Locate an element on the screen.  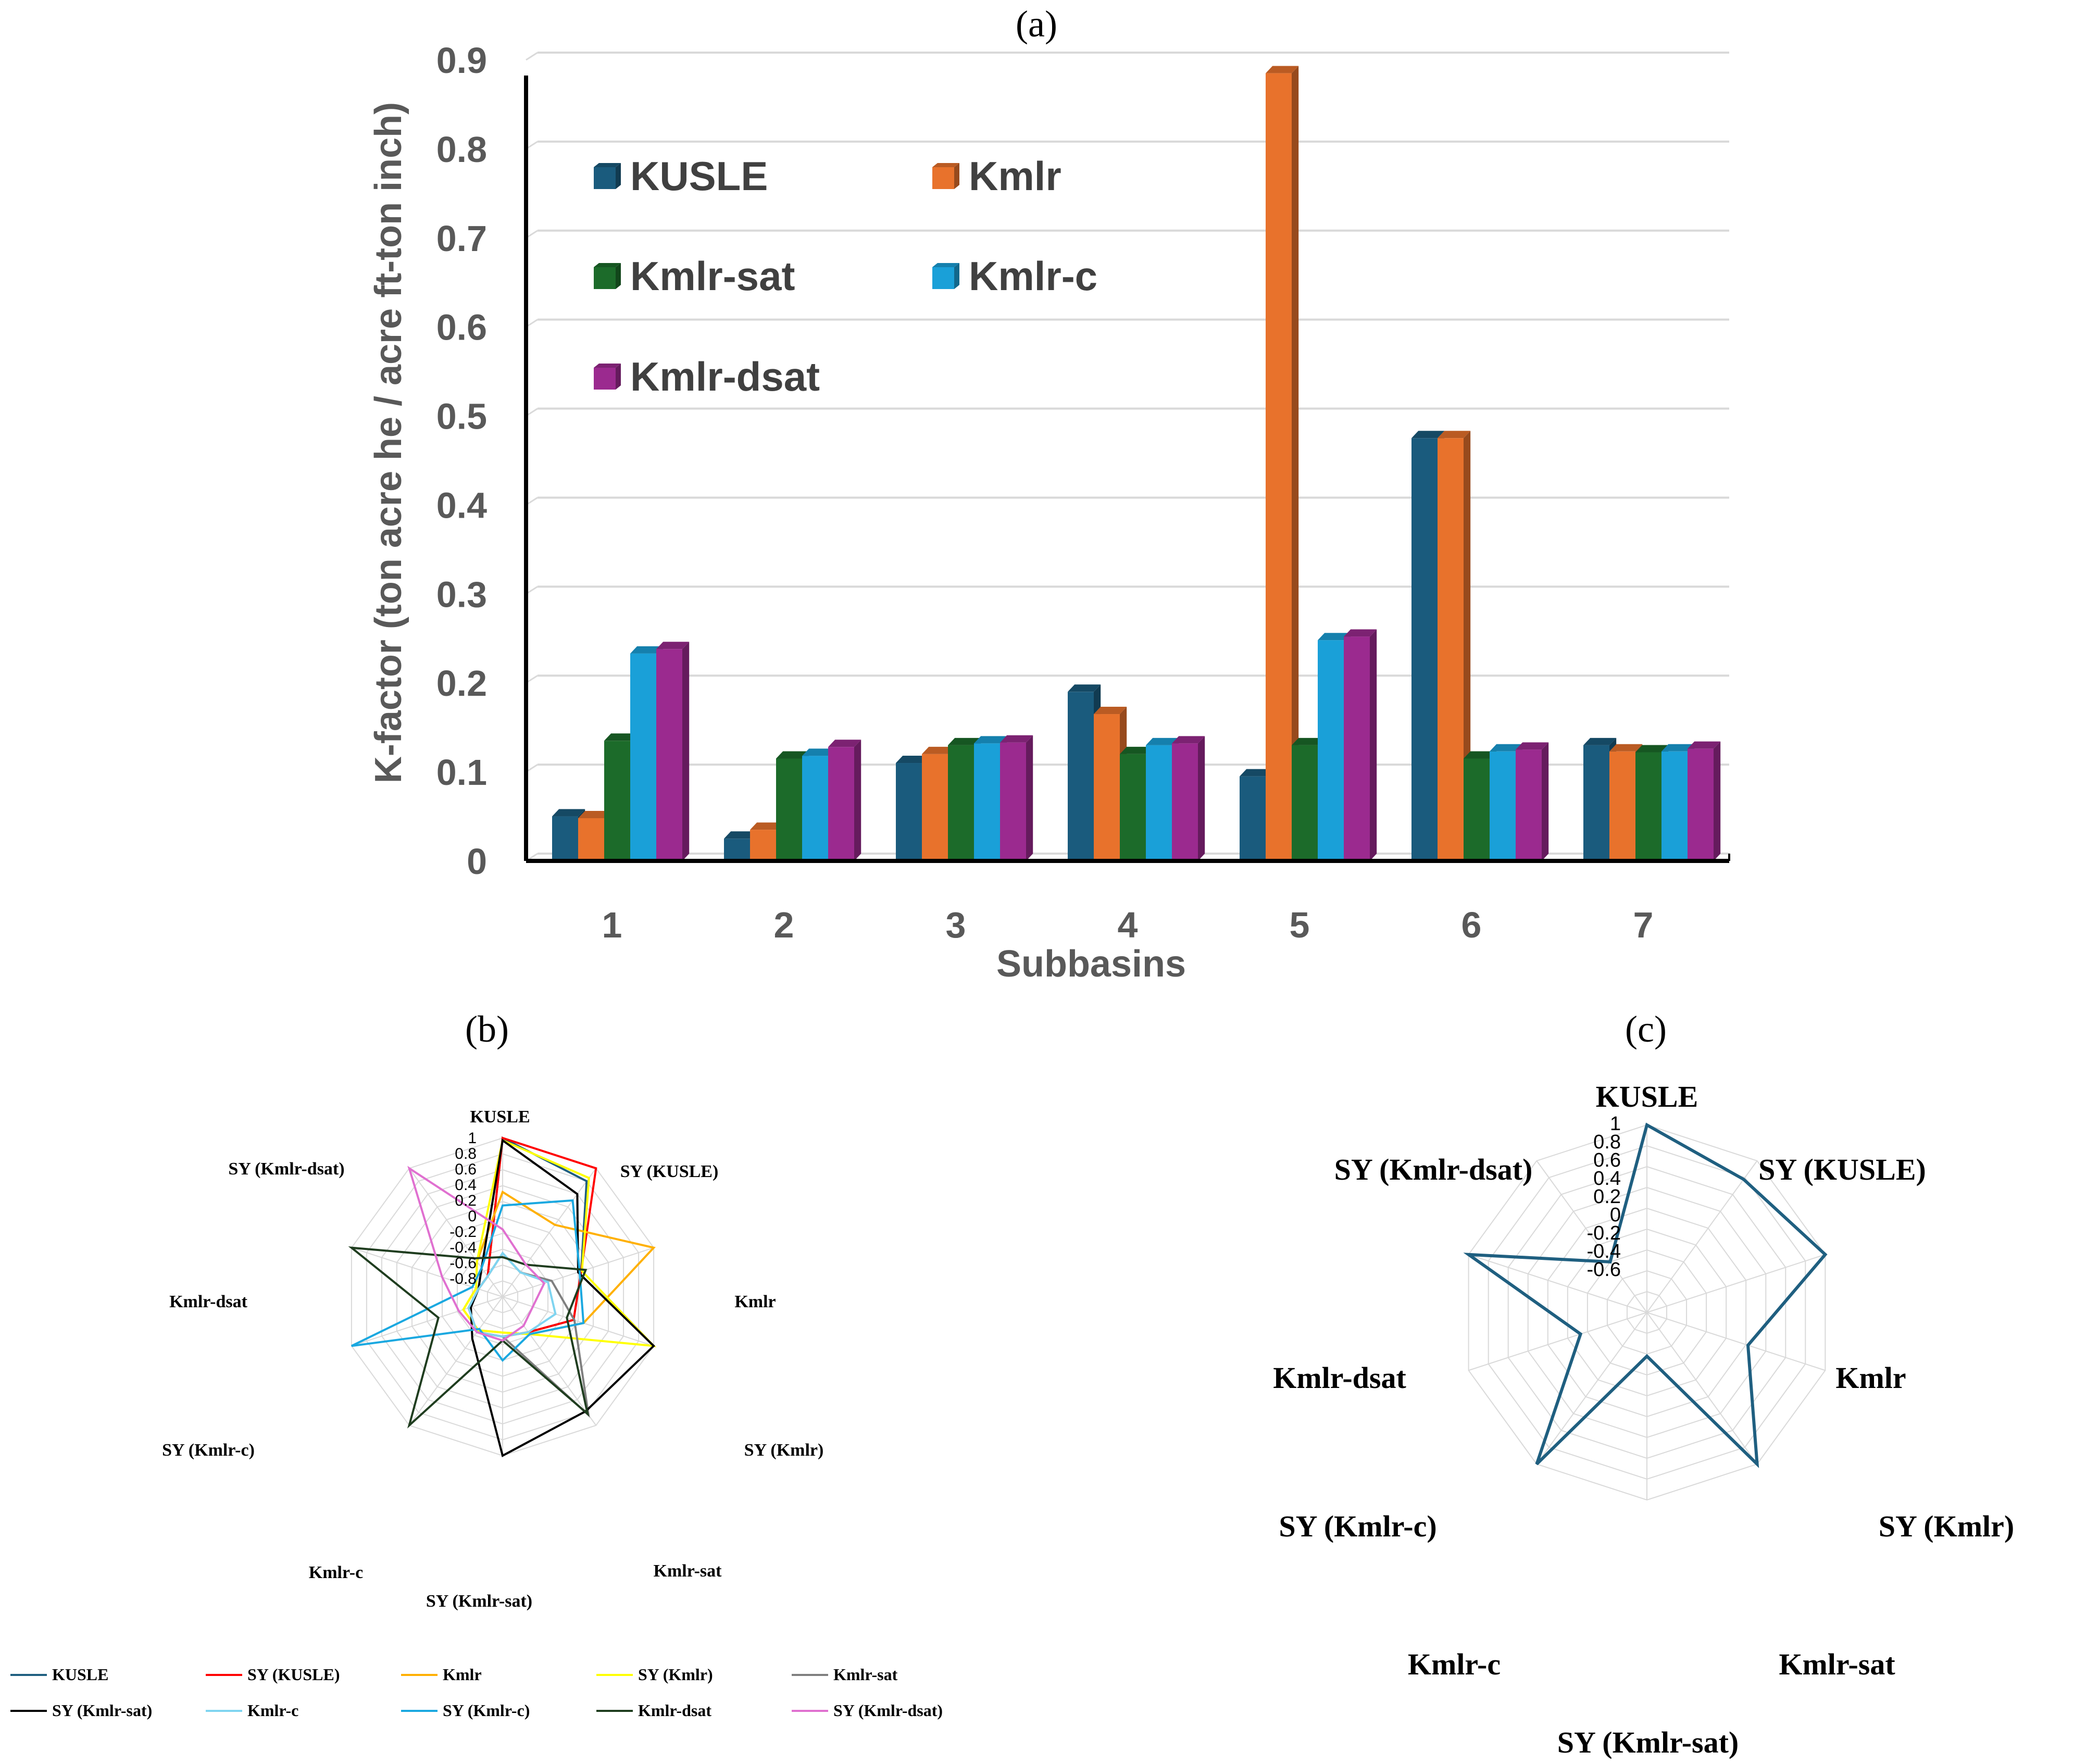
radar-axis-label: SY (KUSLE) is located at coordinates (669, 1171).